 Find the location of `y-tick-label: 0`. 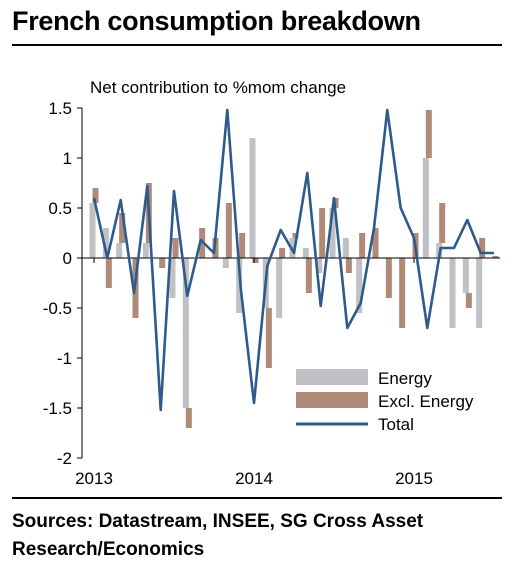

y-tick-label: 0 is located at coordinates (67, 258).